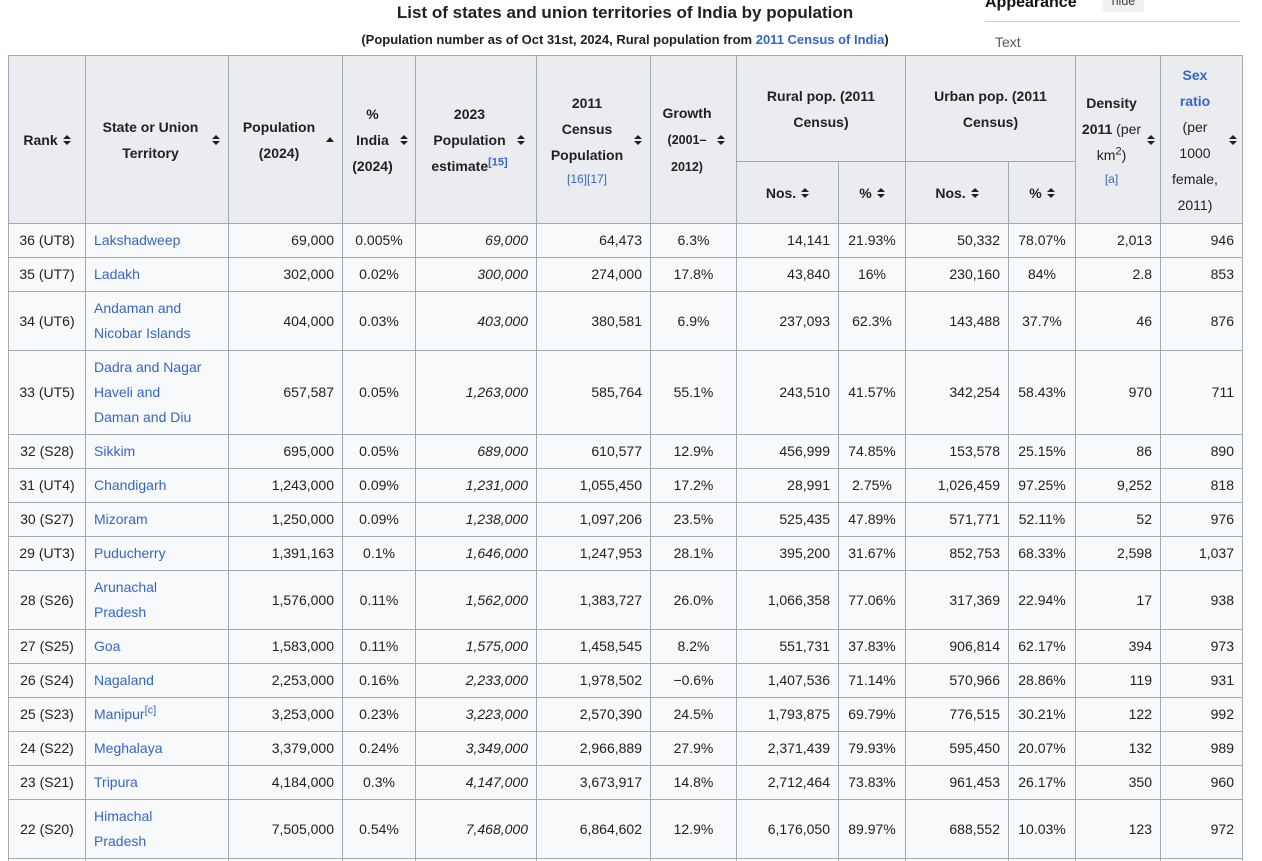 This screenshot has height=861, width=1262. I want to click on cell-urban-pct: 78.07%, so click(1042, 240).